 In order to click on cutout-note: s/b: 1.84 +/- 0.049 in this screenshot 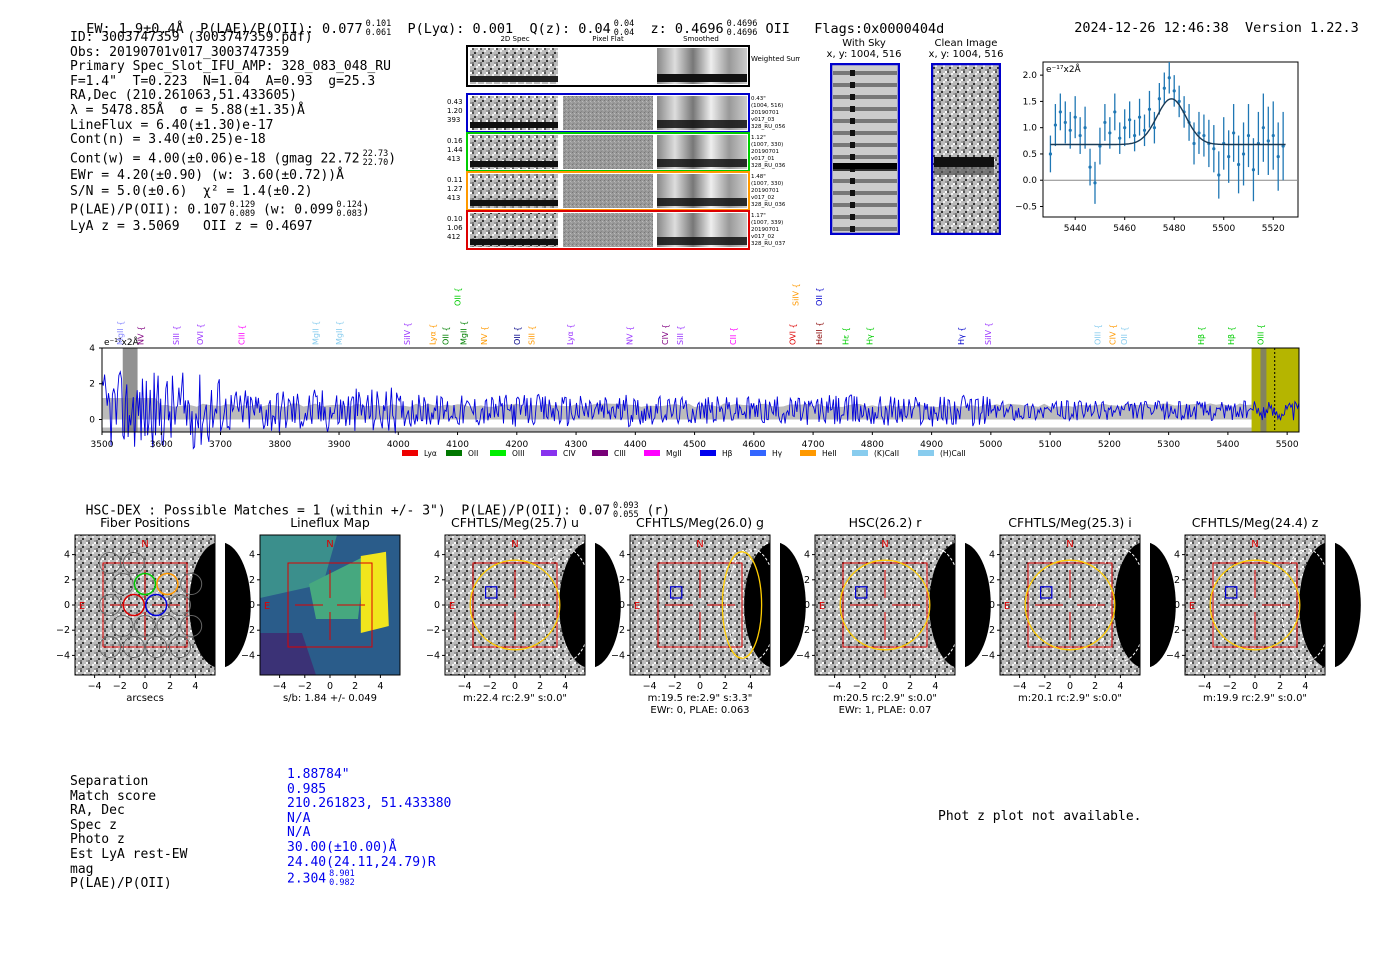, I will do `click(330, 698)`.